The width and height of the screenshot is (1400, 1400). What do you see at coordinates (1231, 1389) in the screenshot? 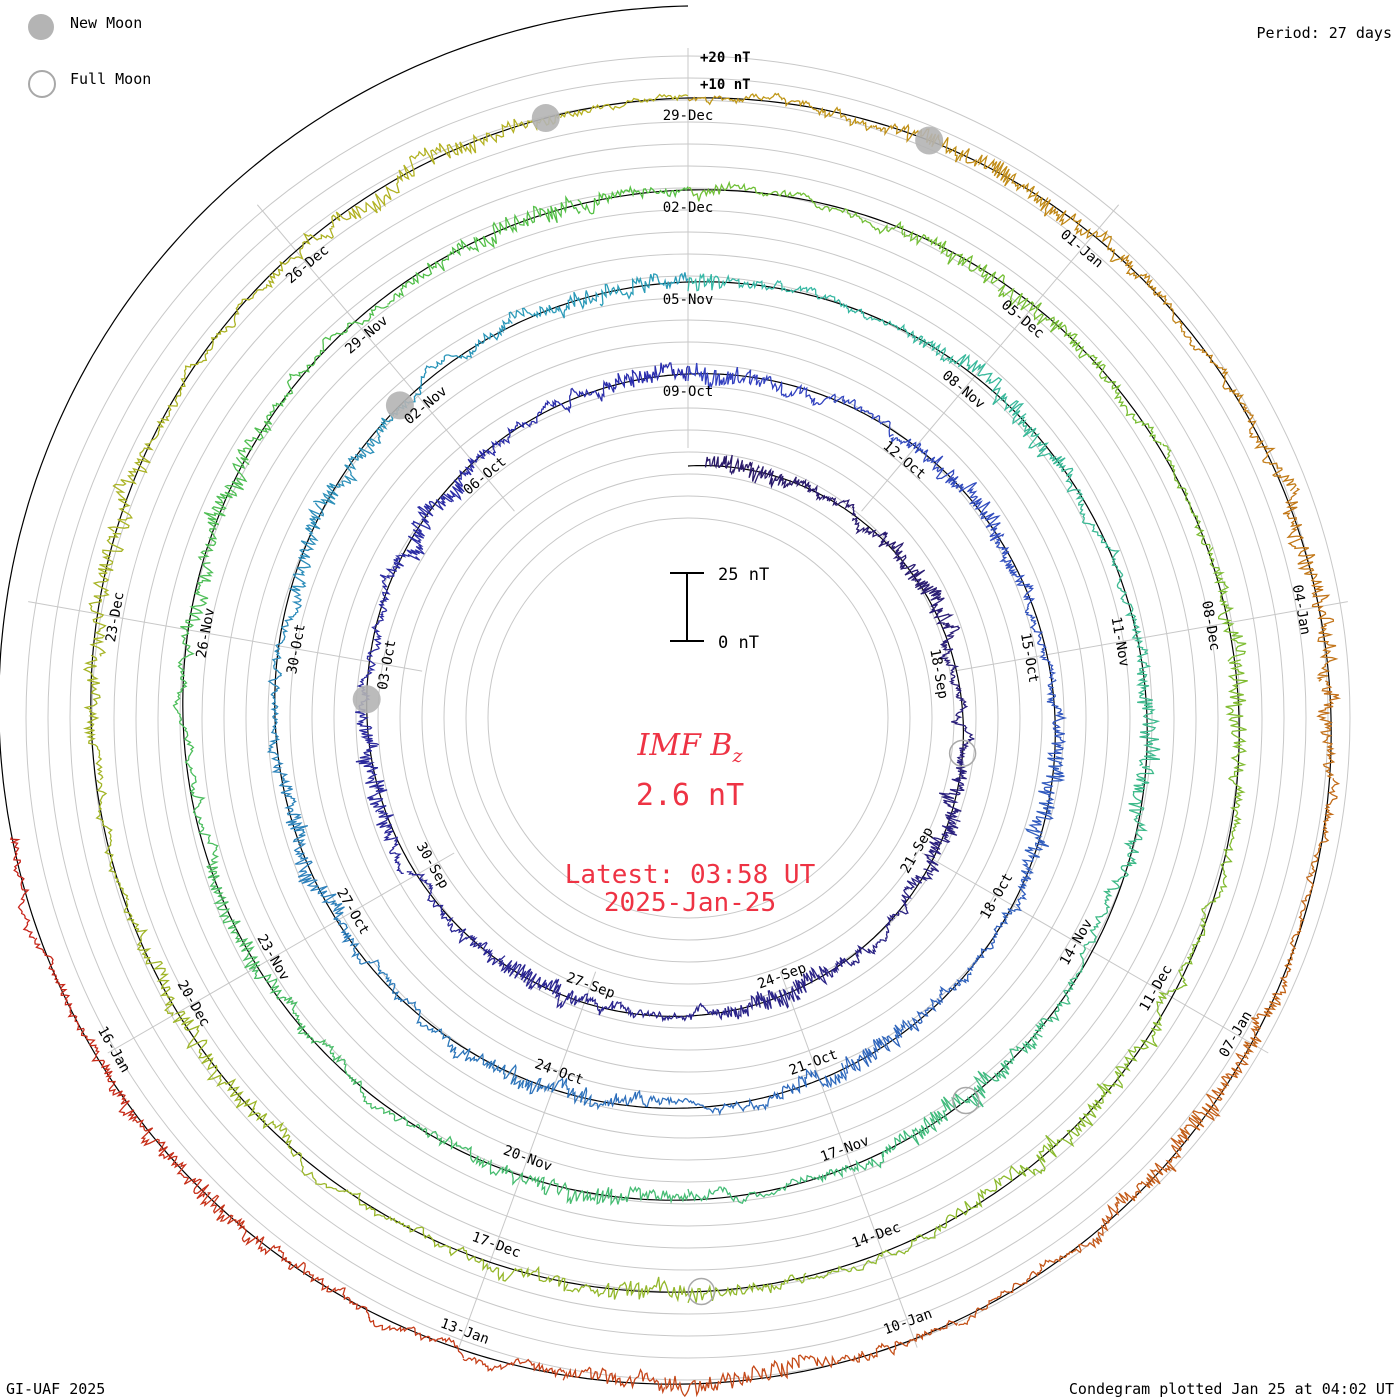
I see `footer-plotted: Condegram plotted Jan 25 at 04:02 UT` at bounding box center [1231, 1389].